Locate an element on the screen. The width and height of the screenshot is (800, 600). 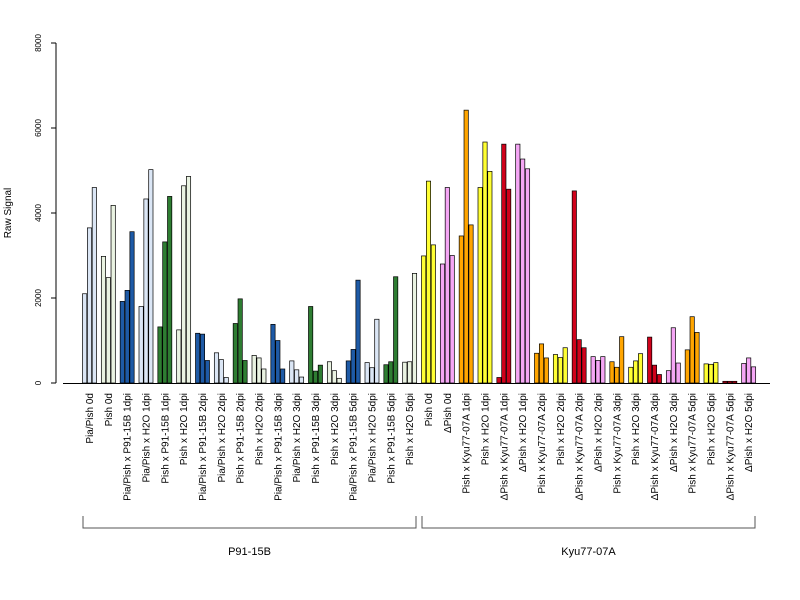
x-tick-label: Pia/Pish 0d is located at coordinates (90, 418).